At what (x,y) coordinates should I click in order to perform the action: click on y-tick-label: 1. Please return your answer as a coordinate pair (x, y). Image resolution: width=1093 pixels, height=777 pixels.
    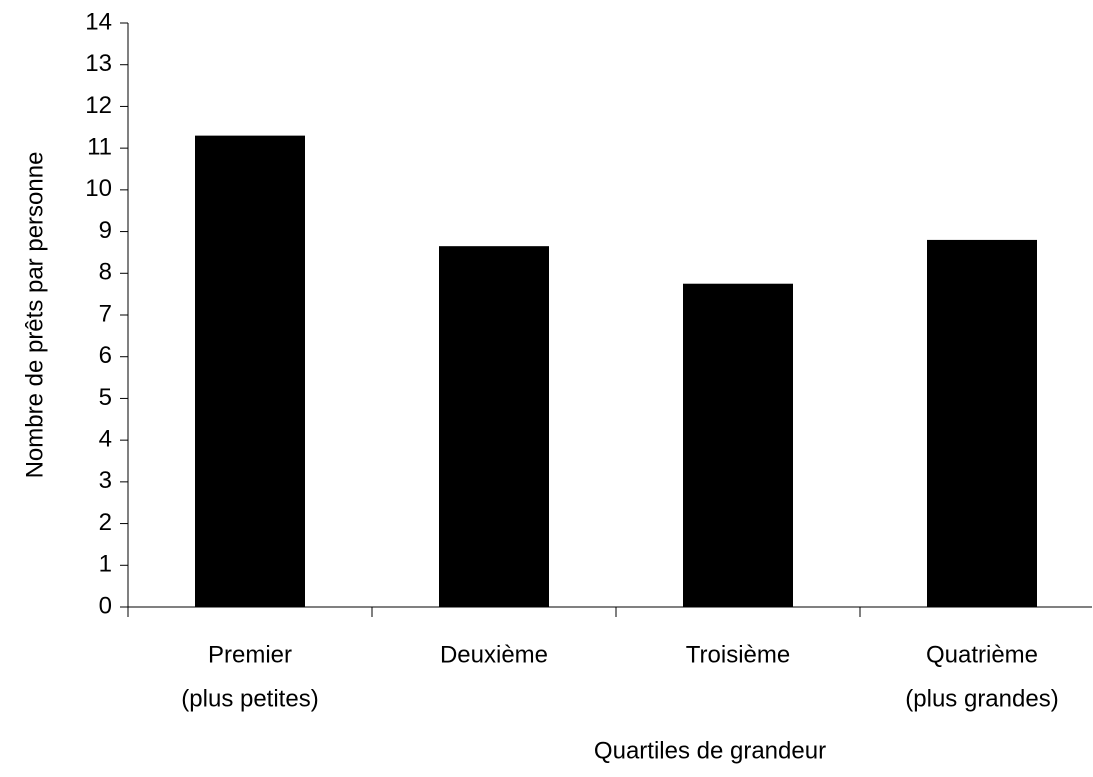
    Looking at the image, I should click on (105, 564).